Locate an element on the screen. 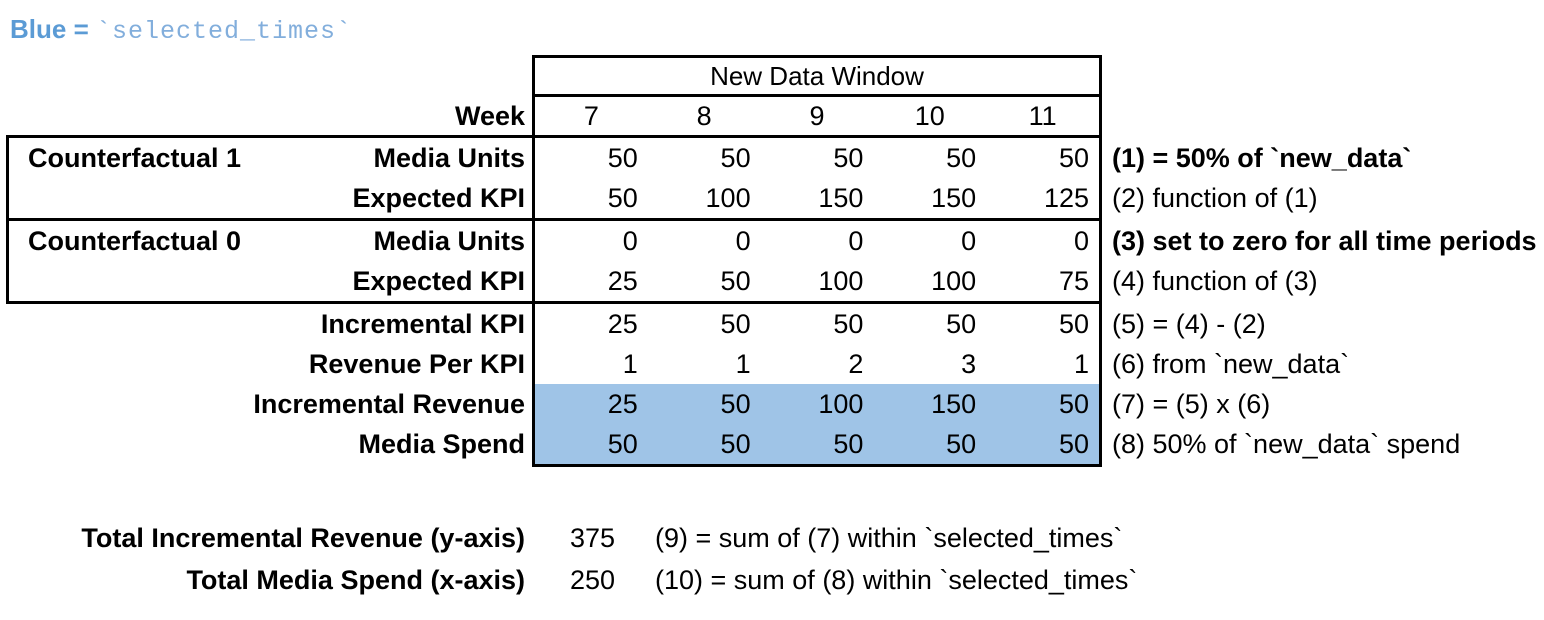  table-cell: 75 is located at coordinates (1073, 280).